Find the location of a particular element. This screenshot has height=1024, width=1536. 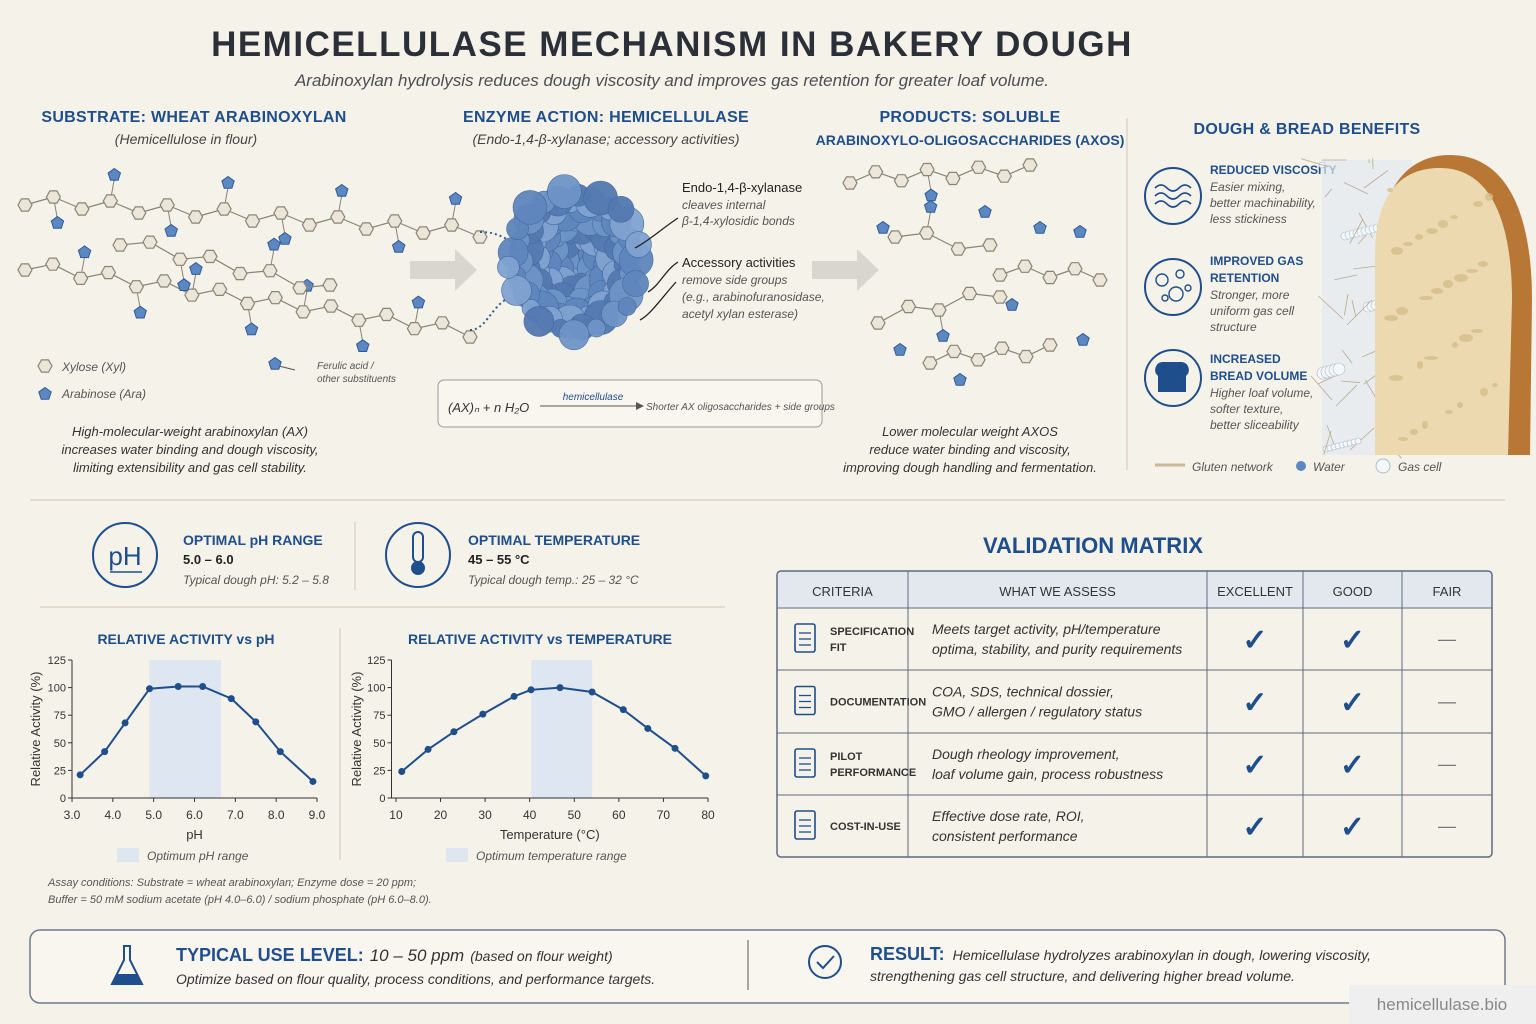

thermometer is located at coordinates (418, 568).